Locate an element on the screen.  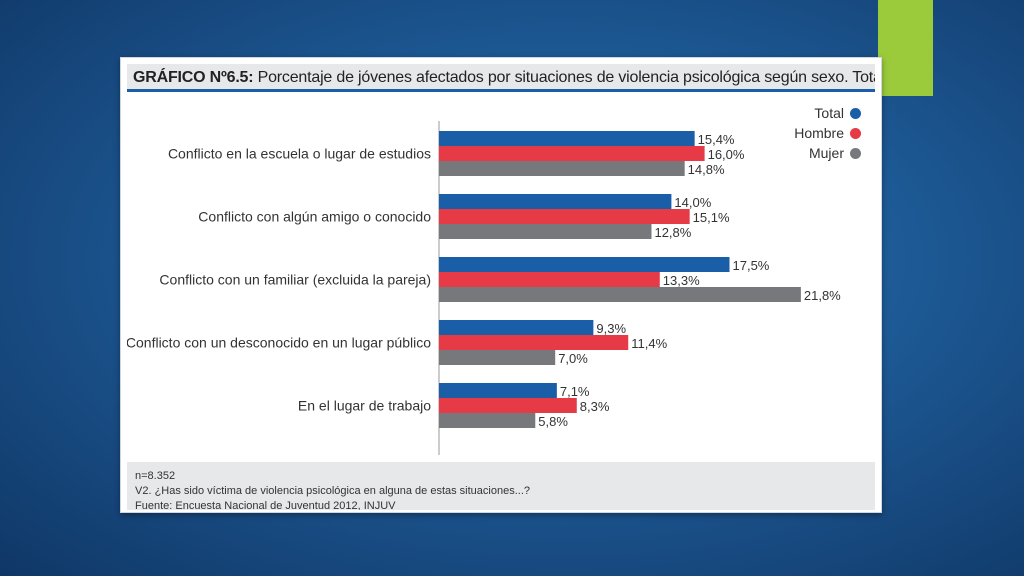
data-label-total-5: 7,1% is located at coordinates (575, 391).